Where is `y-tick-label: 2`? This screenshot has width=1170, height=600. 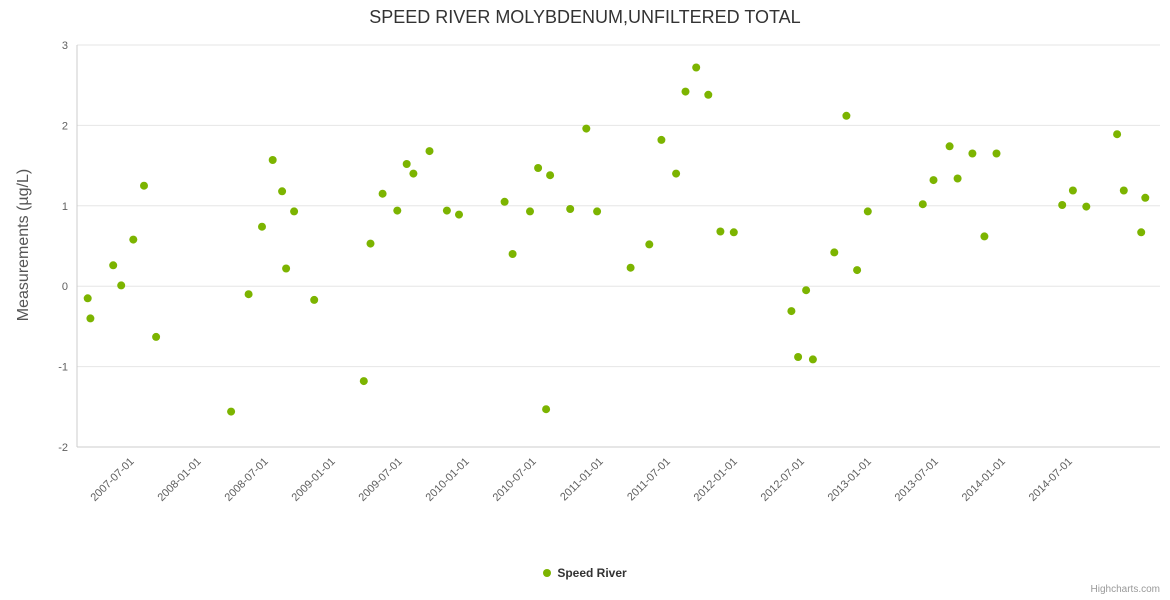 y-tick-label: 2 is located at coordinates (65, 126).